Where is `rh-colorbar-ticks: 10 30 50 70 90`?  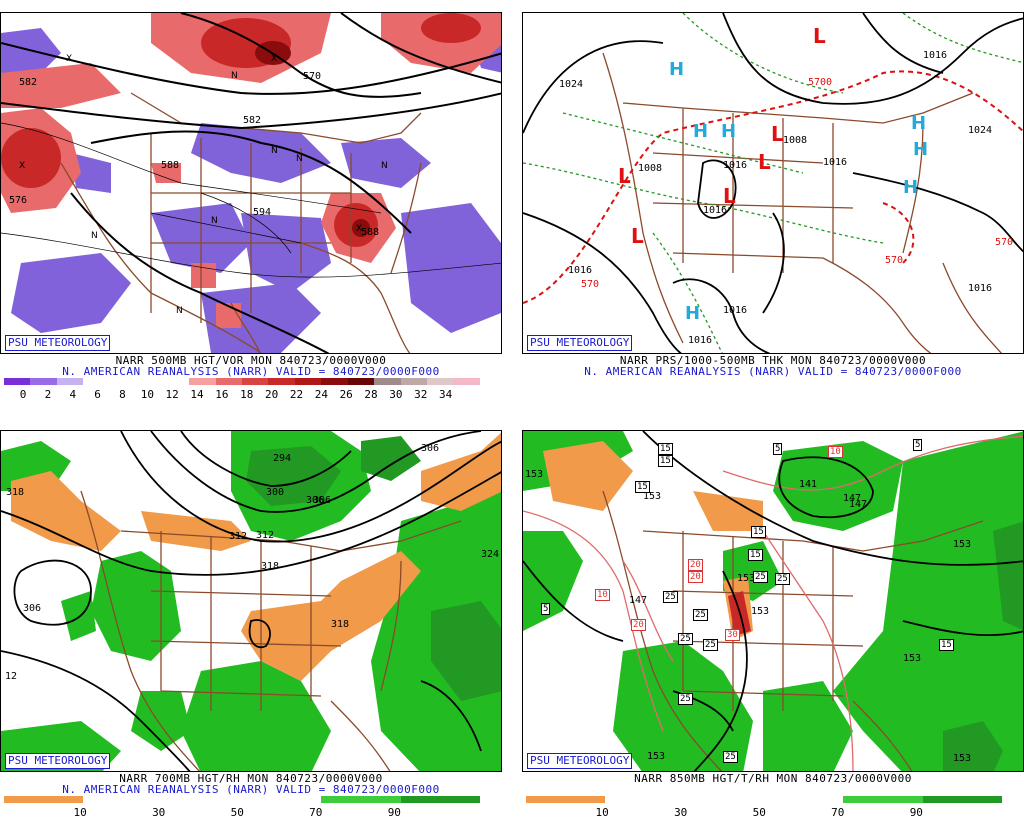
rh-colorbar-ticks: 10 30 50 70 90 is located at coordinates (764, 812).